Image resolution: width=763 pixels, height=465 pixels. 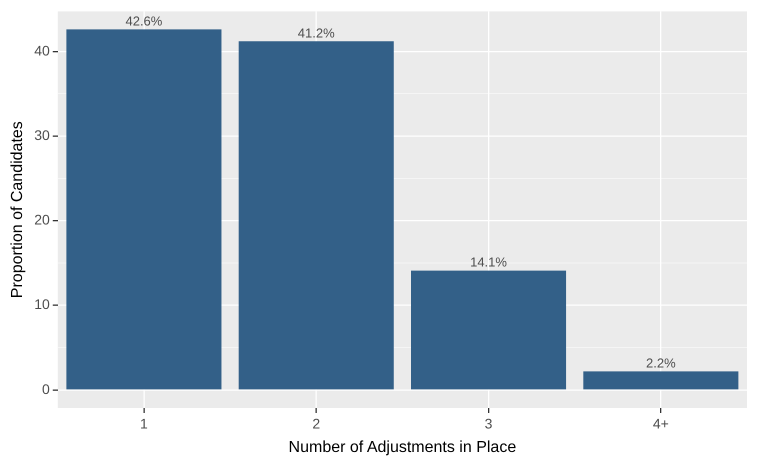 I want to click on x-axis-title: Number of Adjustments in Place, so click(x=402, y=447).